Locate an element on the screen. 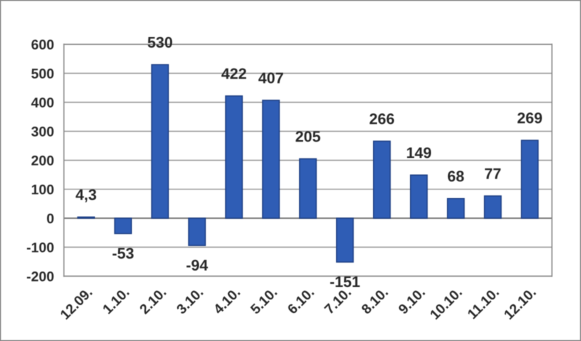  data-label: 205 is located at coordinates (308, 136).